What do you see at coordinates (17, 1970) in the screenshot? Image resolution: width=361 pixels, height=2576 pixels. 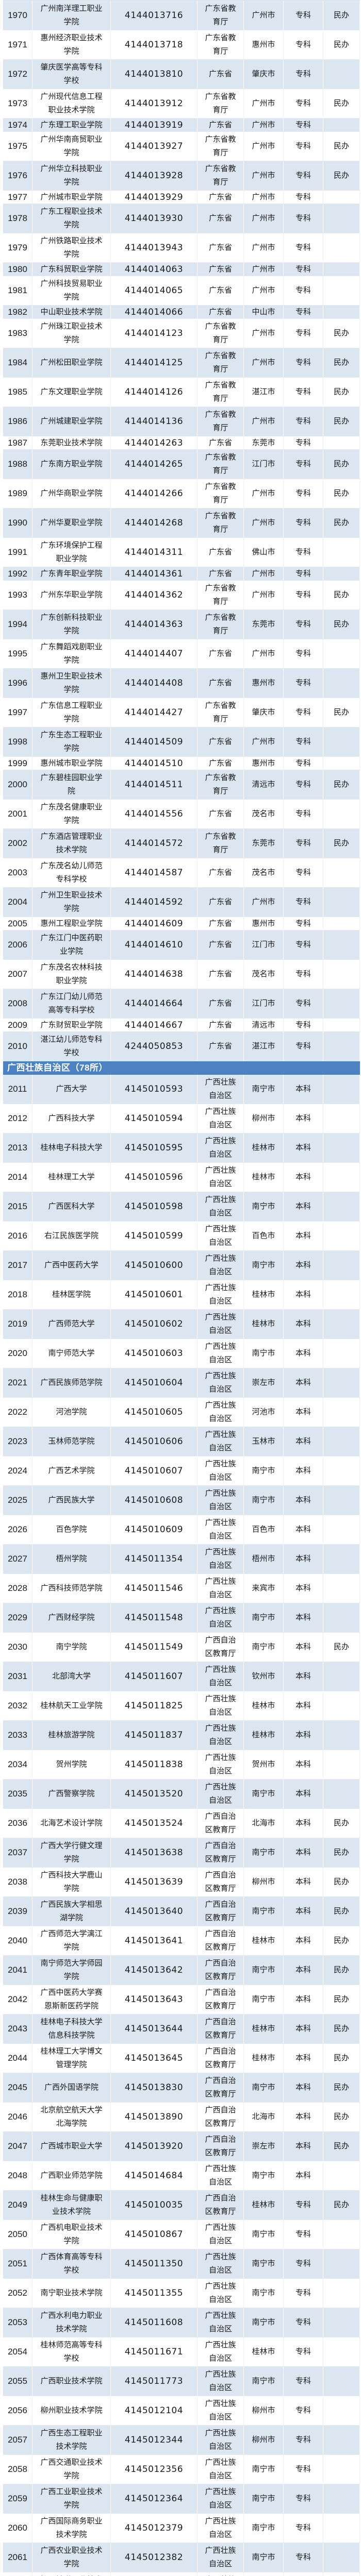 I see `seq-cell: 2041` at bounding box center [17, 1970].